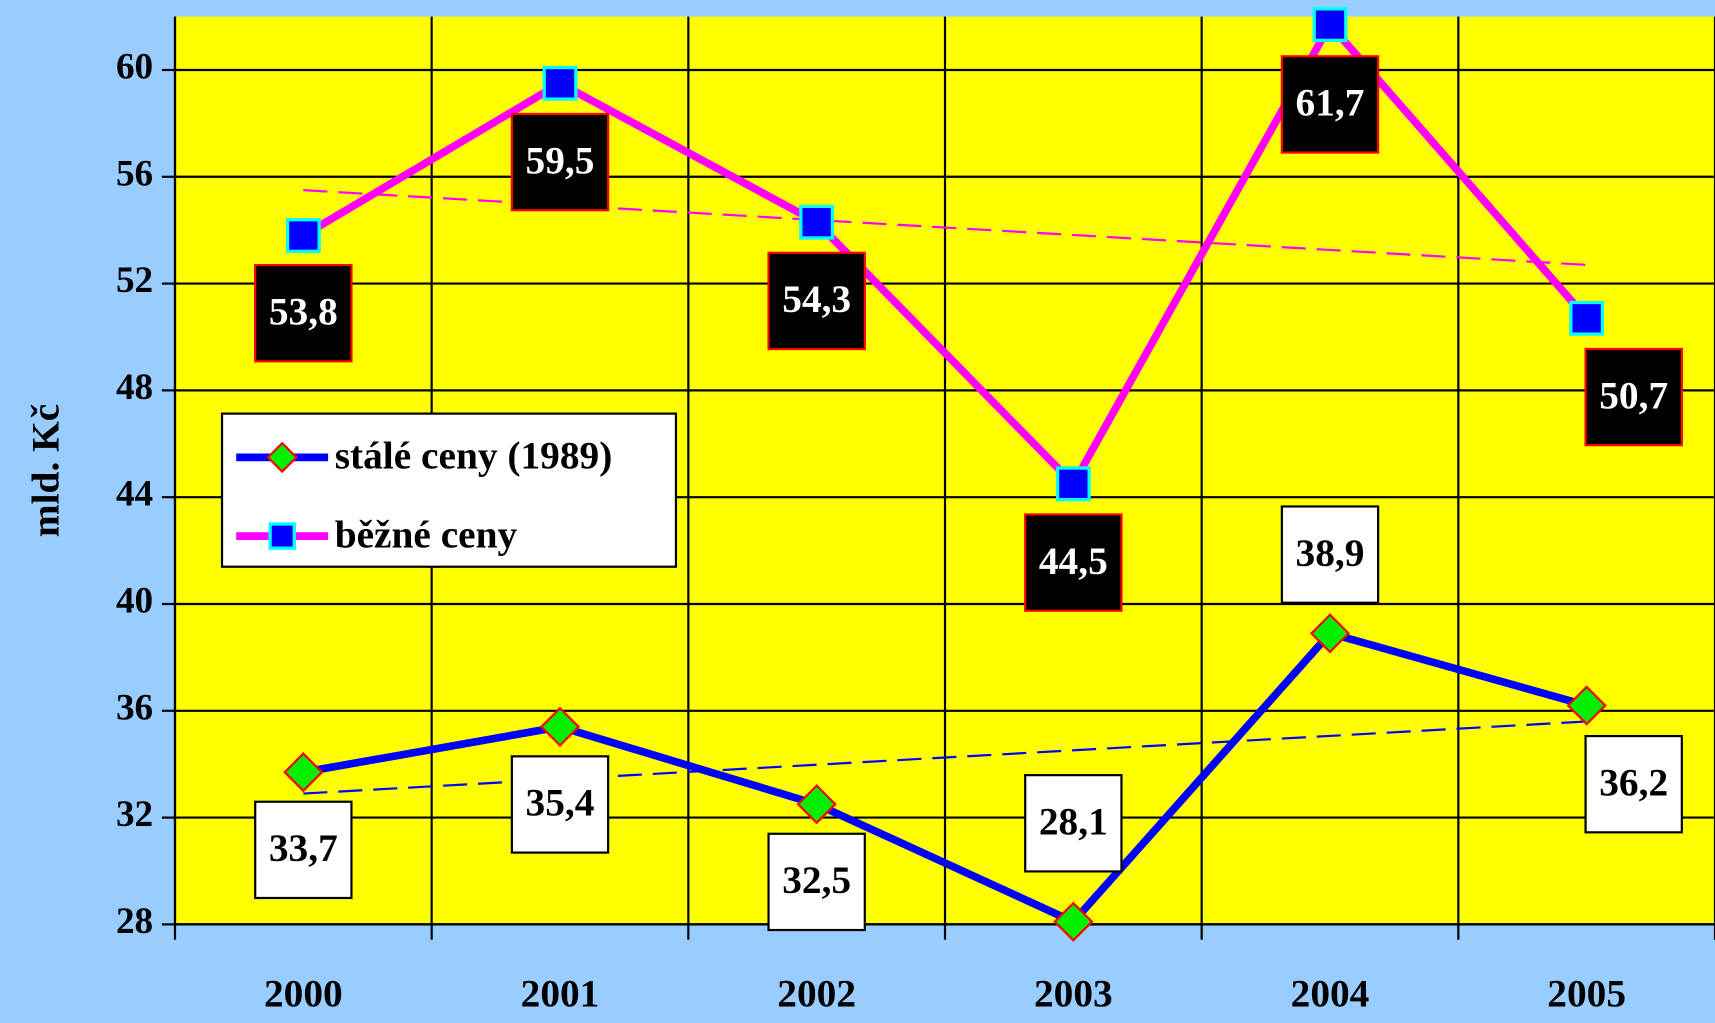 The image size is (1715, 1023). What do you see at coordinates (134, 494) in the screenshot?
I see `y-tick-label: 44` at bounding box center [134, 494].